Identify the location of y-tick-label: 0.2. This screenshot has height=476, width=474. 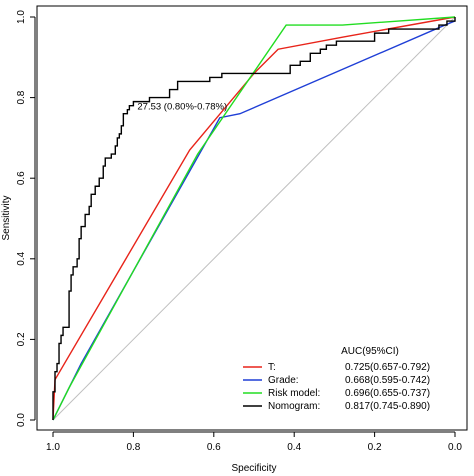
(21, 339).